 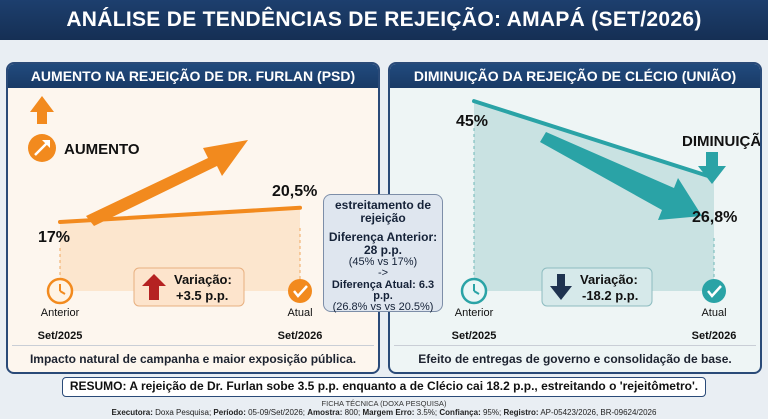 What do you see at coordinates (154, 287) in the screenshot?
I see `red-up-arrow-icon` at bounding box center [154, 287].